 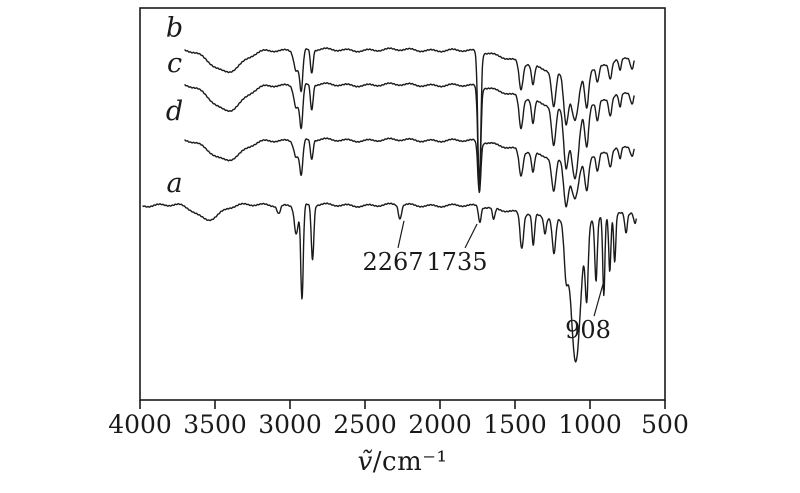 What do you see at coordinates (365, 424) in the screenshot?
I see `x-tick-label: 2500` at bounding box center [365, 424].